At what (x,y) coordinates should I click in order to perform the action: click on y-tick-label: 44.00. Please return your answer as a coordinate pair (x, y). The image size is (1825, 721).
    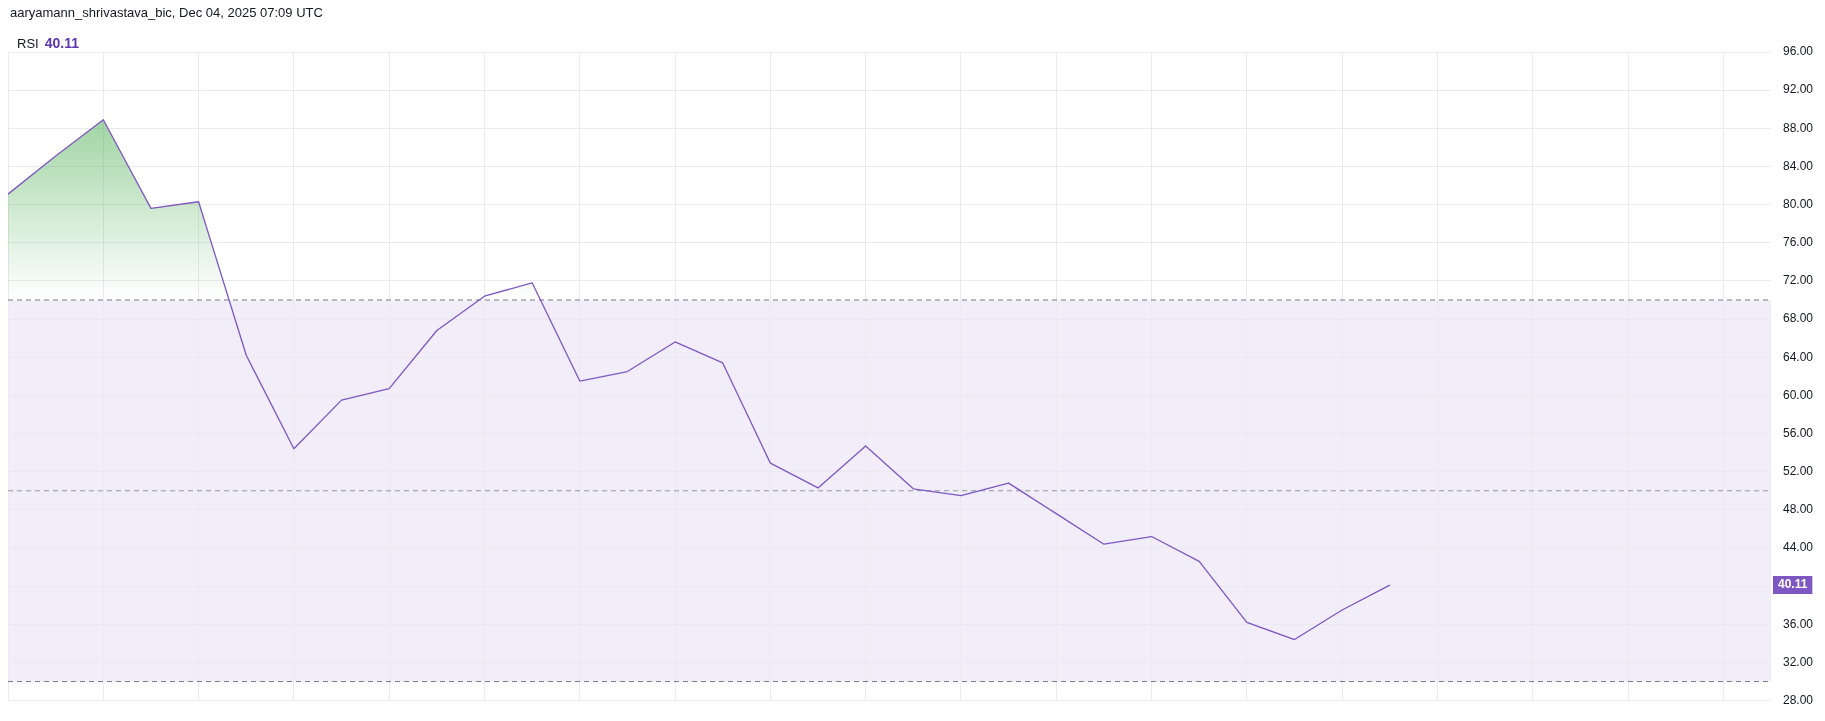
    Looking at the image, I should click on (1798, 547).